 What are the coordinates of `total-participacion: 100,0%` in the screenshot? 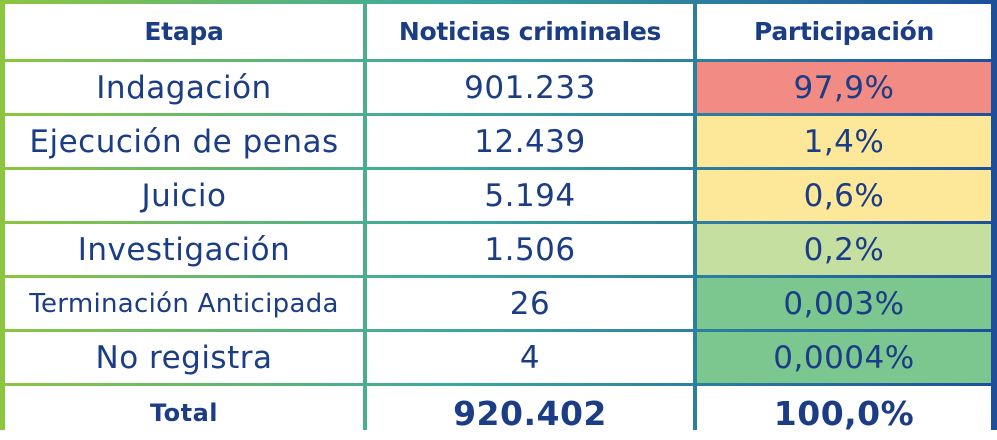 It's located at (844, 413).